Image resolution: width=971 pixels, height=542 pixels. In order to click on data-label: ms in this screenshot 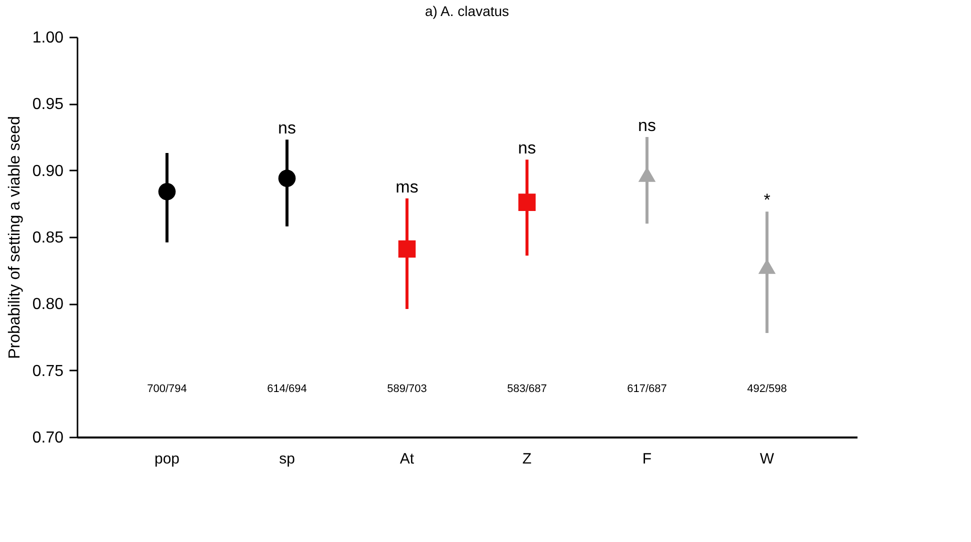, I will do `click(407, 186)`.